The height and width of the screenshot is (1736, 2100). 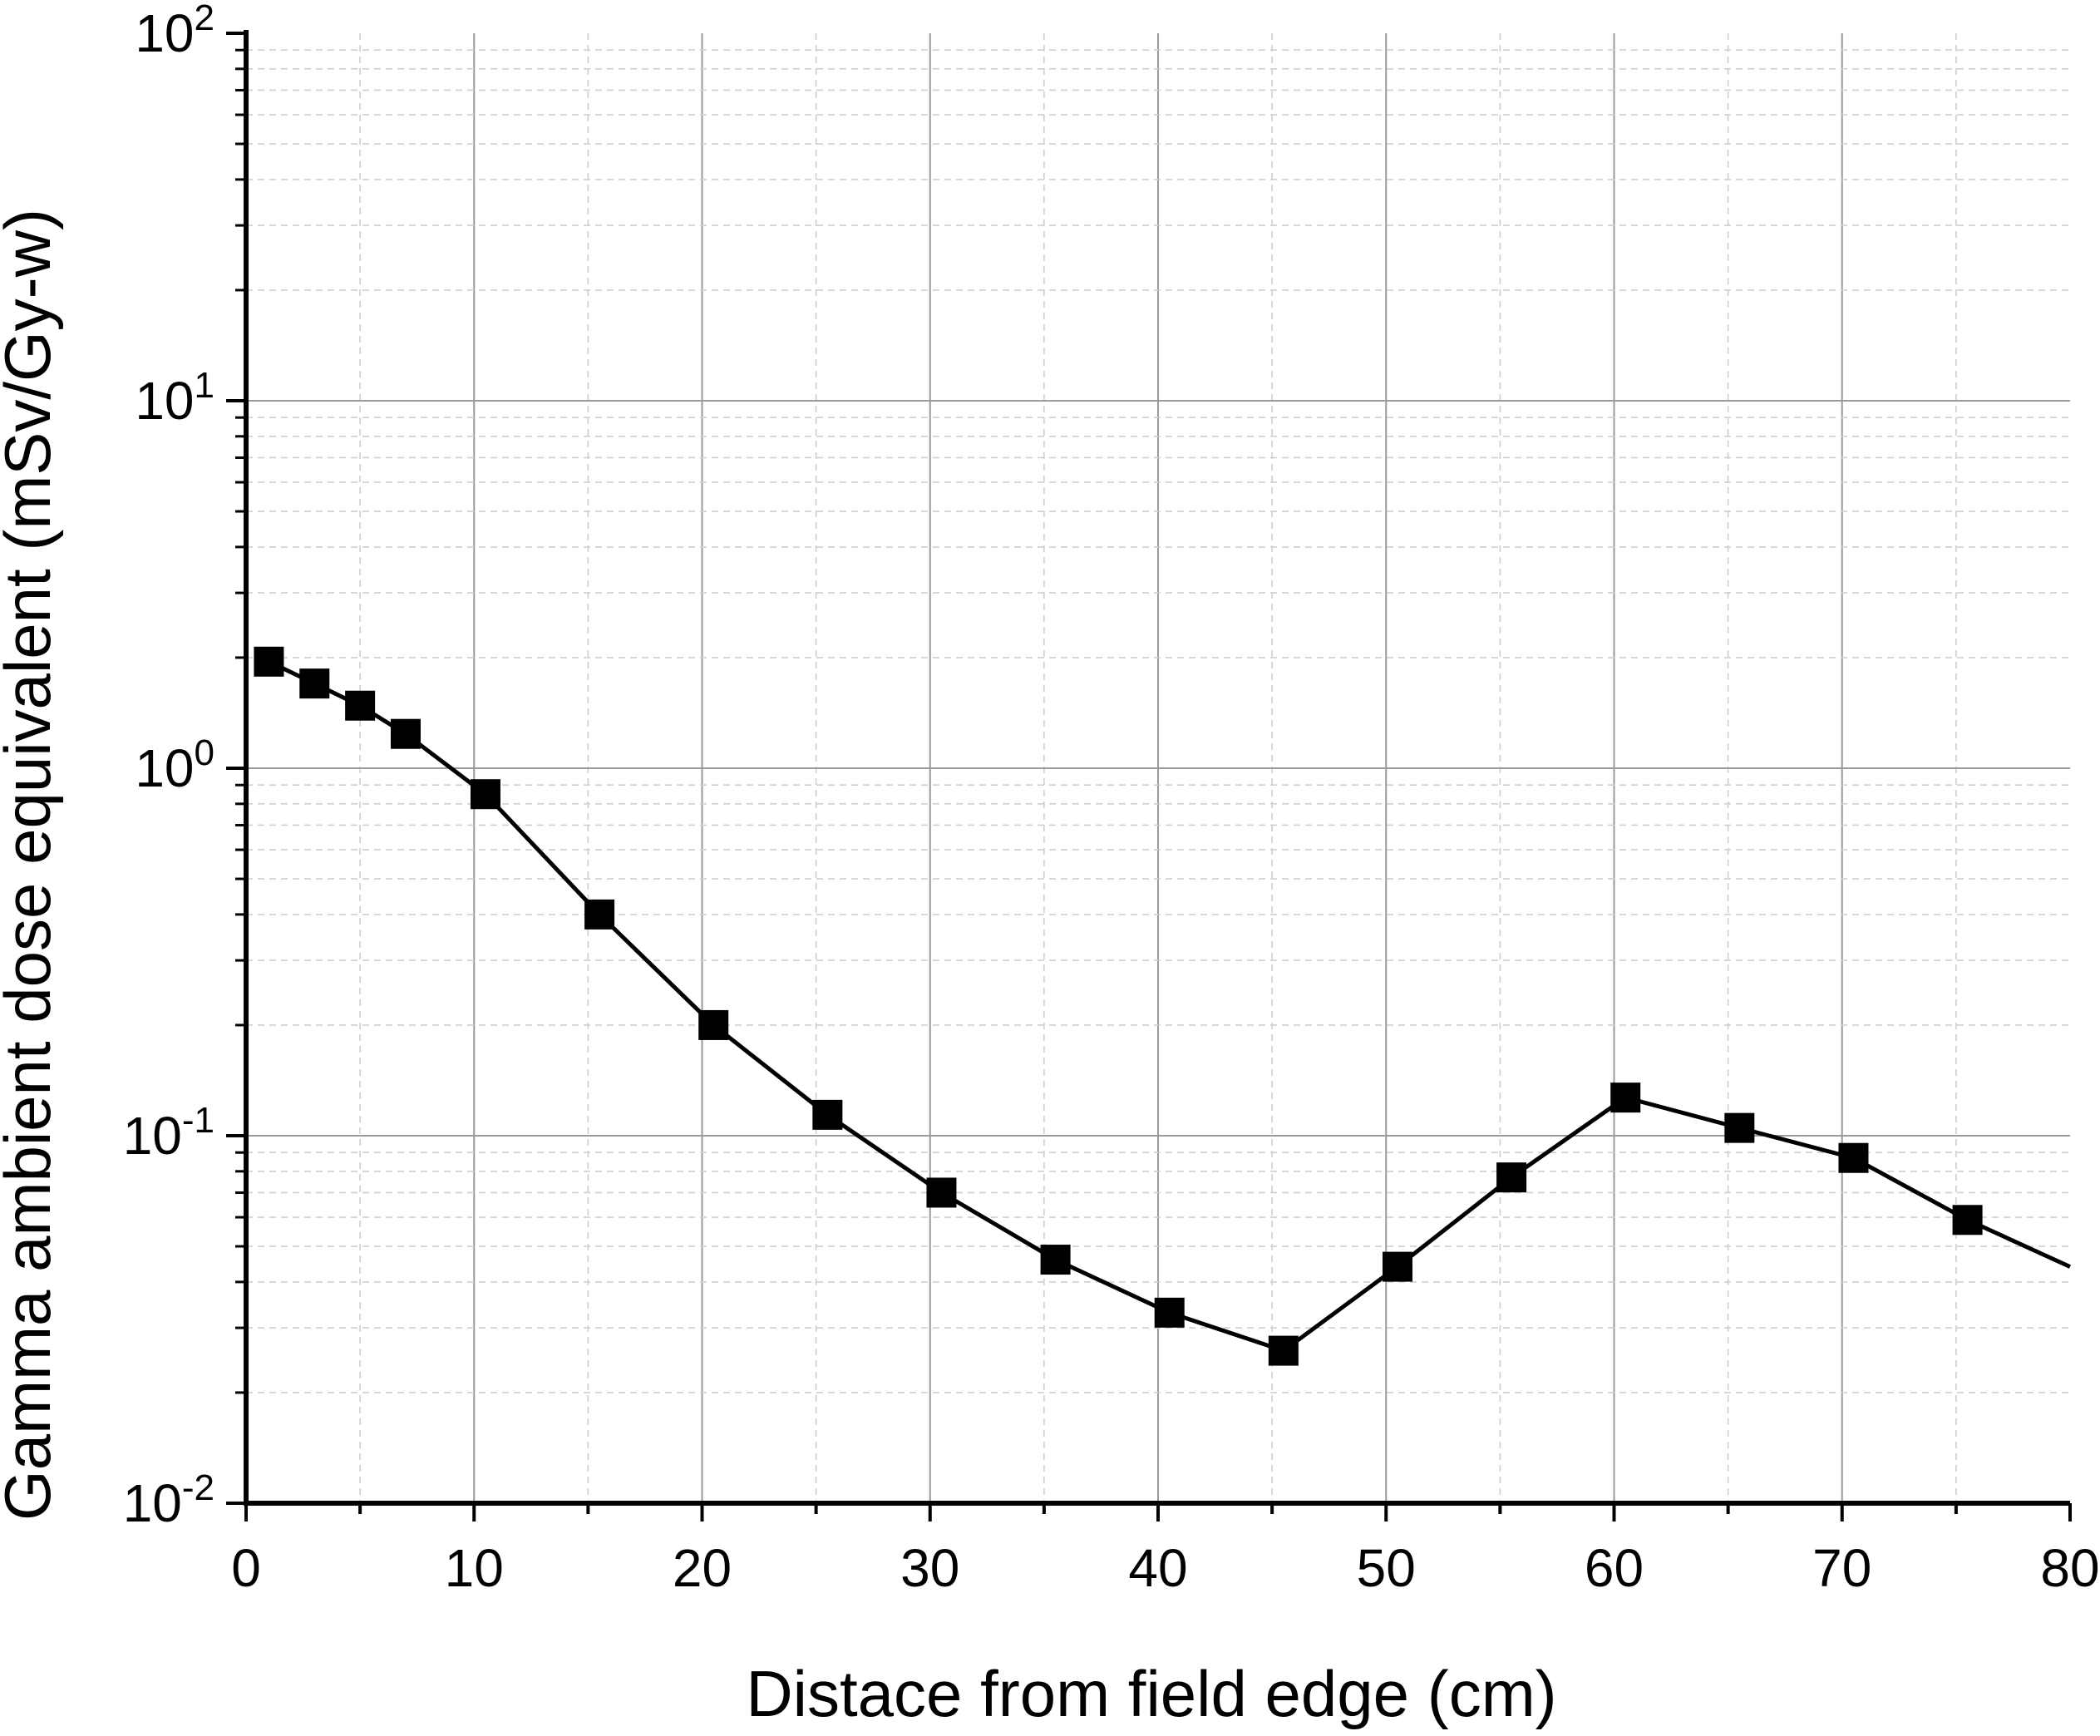 What do you see at coordinates (1841, 1568) in the screenshot?
I see `x-tick-label: 70` at bounding box center [1841, 1568].